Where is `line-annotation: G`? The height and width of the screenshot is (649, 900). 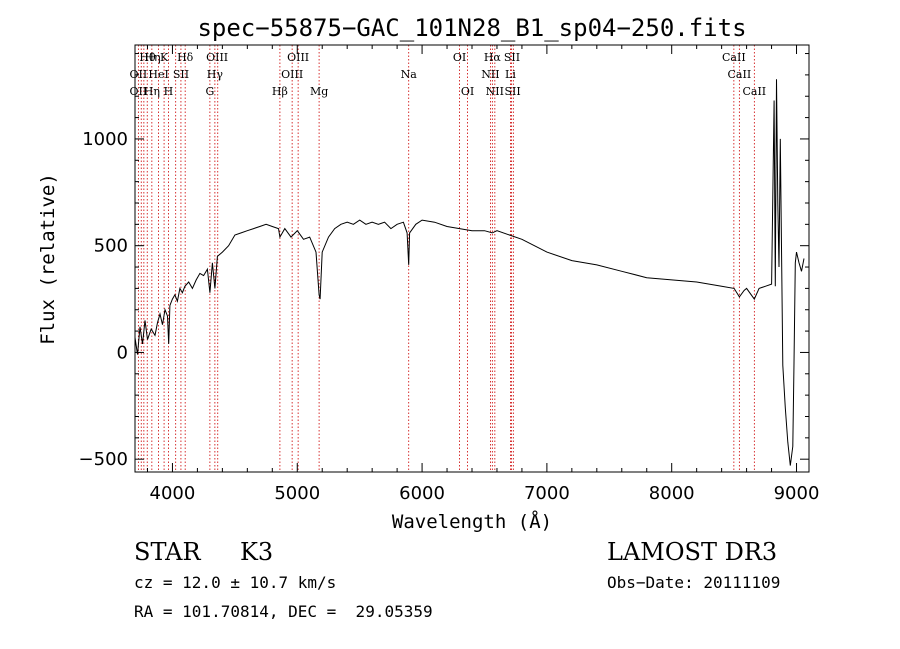 line-annotation: G is located at coordinates (209, 91).